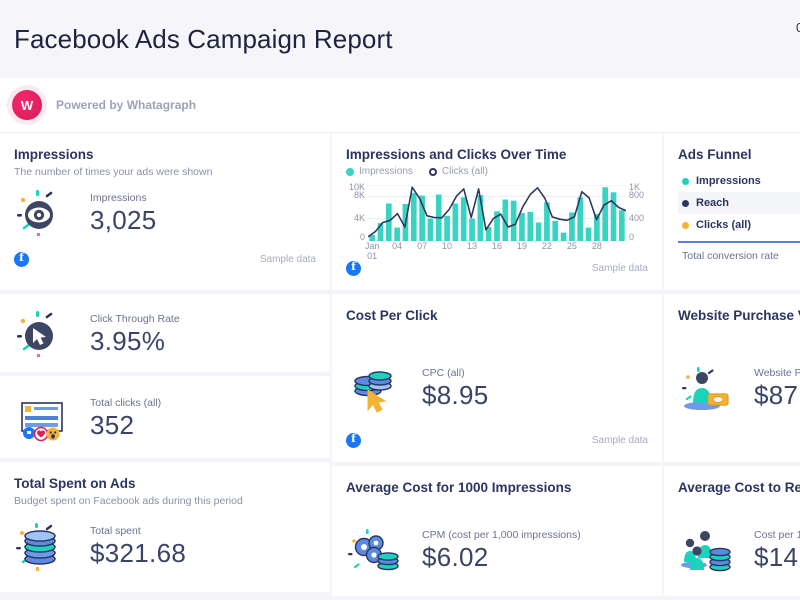 This screenshot has width=800, height=600. Describe the element at coordinates (372, 251) in the screenshot. I see `x-axis-tick-label: Jan 01` at that location.